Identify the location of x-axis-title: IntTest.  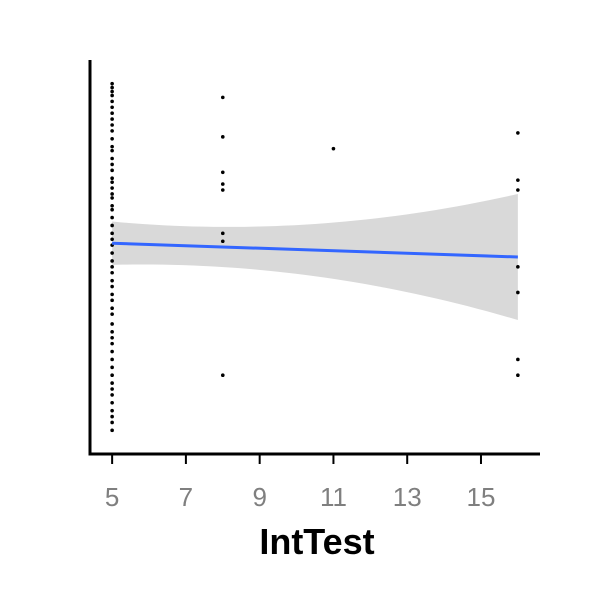
(316, 541).